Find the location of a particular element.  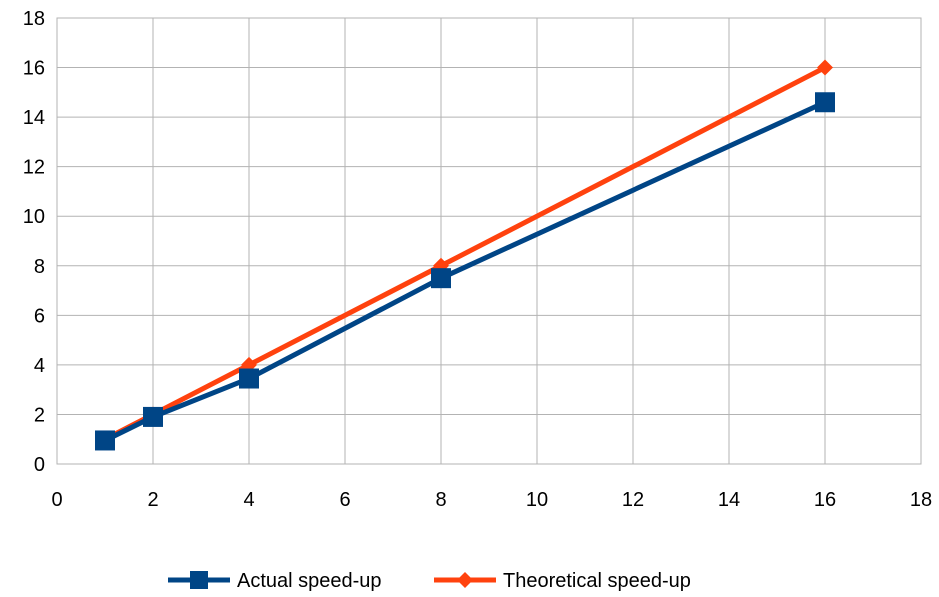

x-axis-tick-labels: 0 2 4 6 8 10 12 14 16 18 is located at coordinates (491, 500).